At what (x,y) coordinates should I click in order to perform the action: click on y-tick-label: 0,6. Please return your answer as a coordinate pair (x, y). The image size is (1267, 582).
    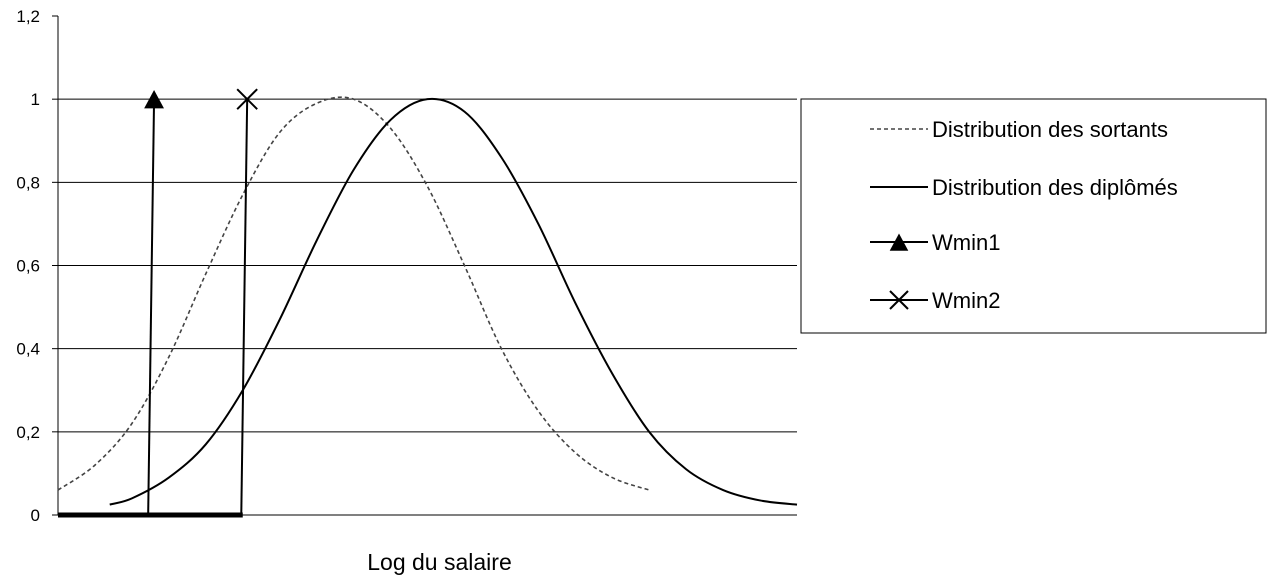
    Looking at the image, I should click on (28, 266).